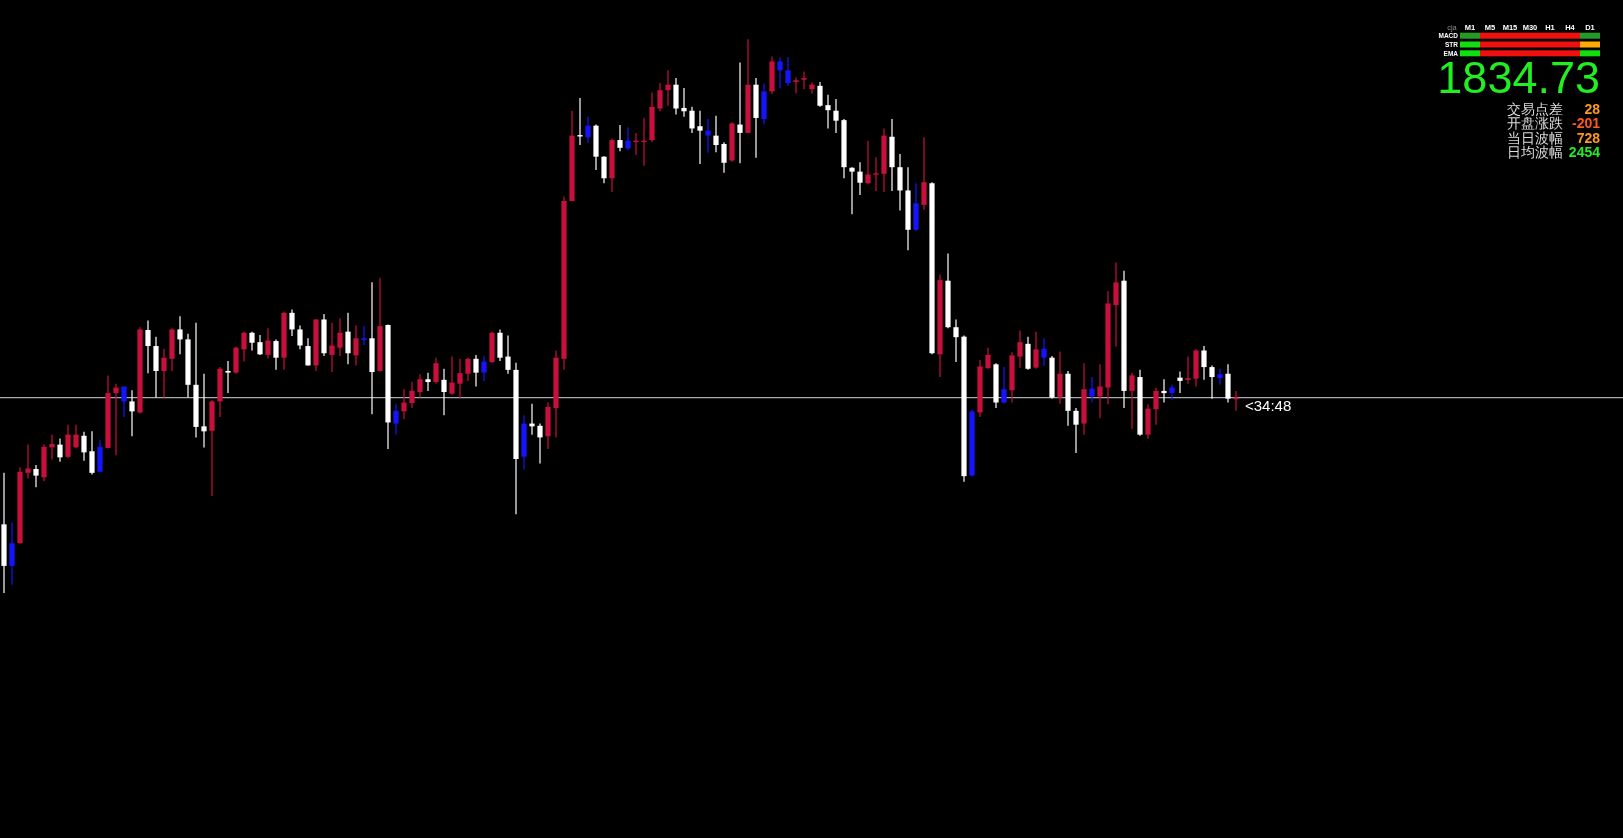 Image resolution: width=1623 pixels, height=838 pixels. Describe the element at coordinates (1535, 109) in the screenshot. I see `category-label: 交易点差` at that location.